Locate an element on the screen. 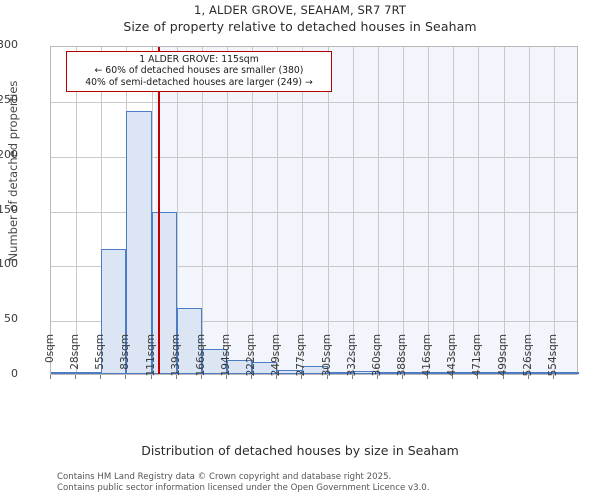 The height and width of the screenshot is (500, 600). x-axis-tick-label: 277sqm is located at coordinates (301, 355).